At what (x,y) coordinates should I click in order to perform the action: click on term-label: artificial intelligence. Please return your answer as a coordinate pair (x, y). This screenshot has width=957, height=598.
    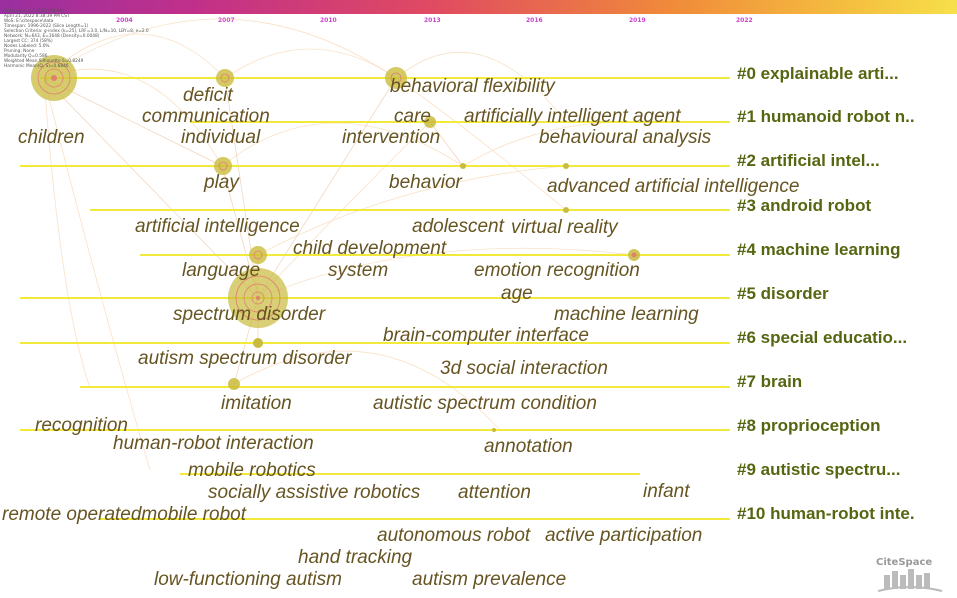
    Looking at the image, I should click on (217, 226).